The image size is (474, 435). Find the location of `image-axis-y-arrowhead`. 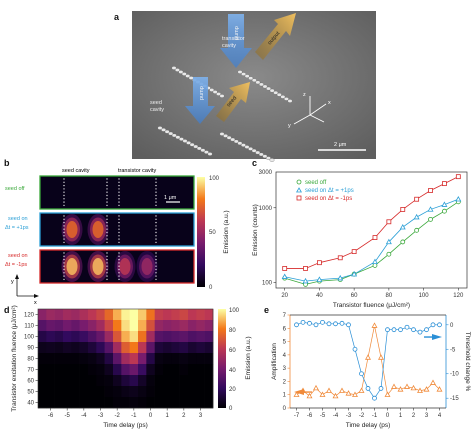

image-axis-y-arrowhead is located at coordinates (17, 276).